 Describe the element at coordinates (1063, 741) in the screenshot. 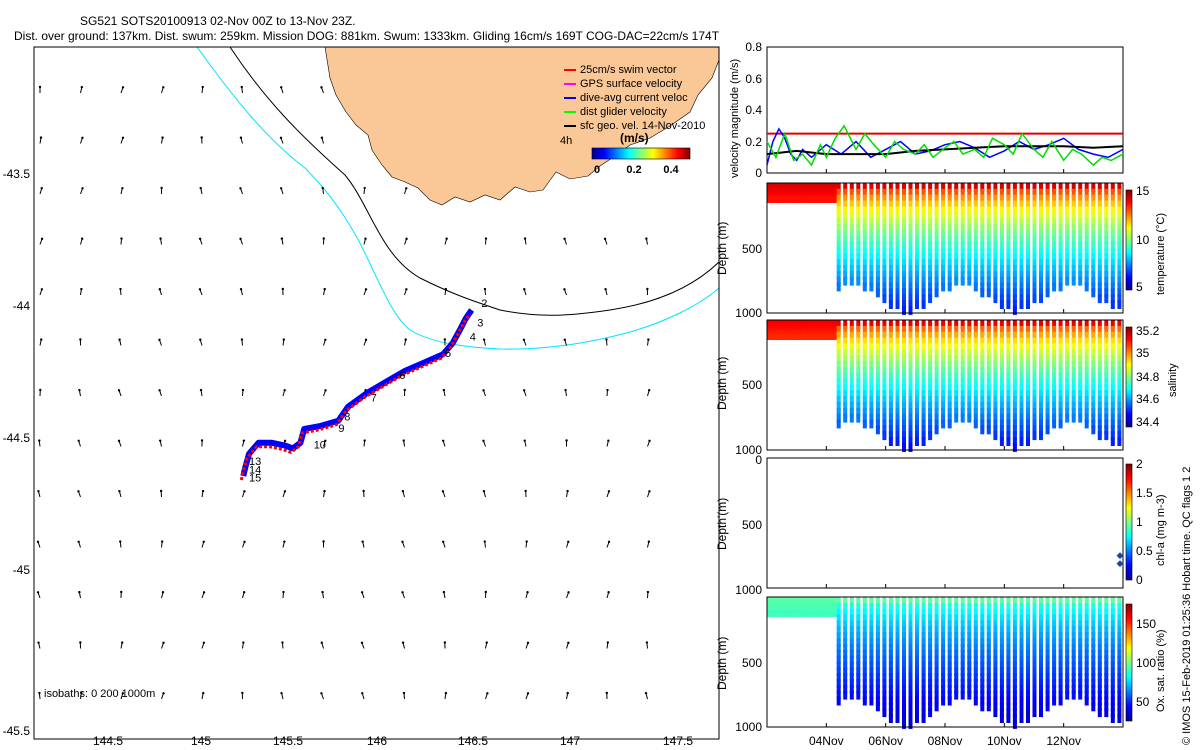

I see `time-tick-label: 12Nov` at that location.